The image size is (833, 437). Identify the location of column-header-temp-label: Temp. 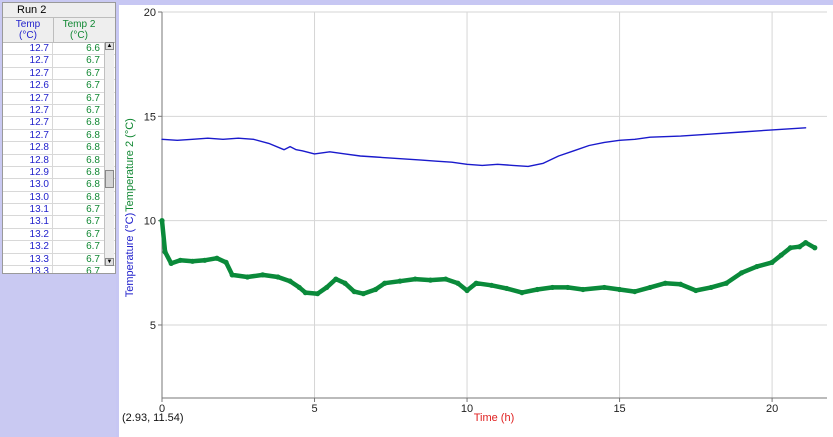
(28, 24).